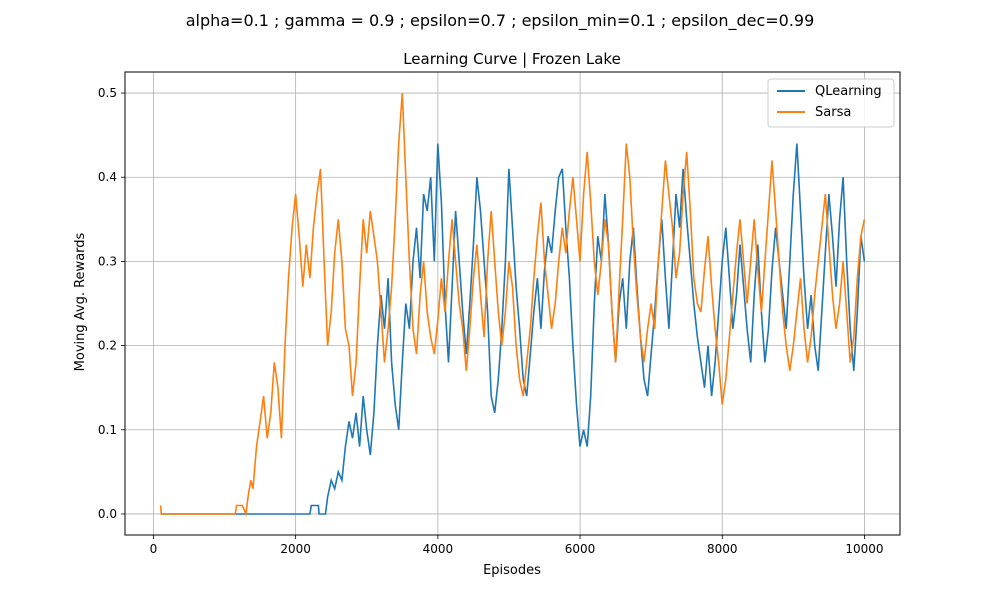  Describe the element at coordinates (831, 103) in the screenshot. I see `legend: QLearning Sarsa` at that location.